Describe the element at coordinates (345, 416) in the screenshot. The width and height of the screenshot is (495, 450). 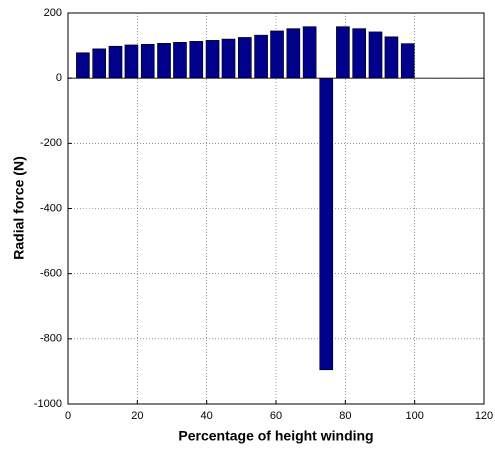
I see `x-tick-label: 80` at that location.